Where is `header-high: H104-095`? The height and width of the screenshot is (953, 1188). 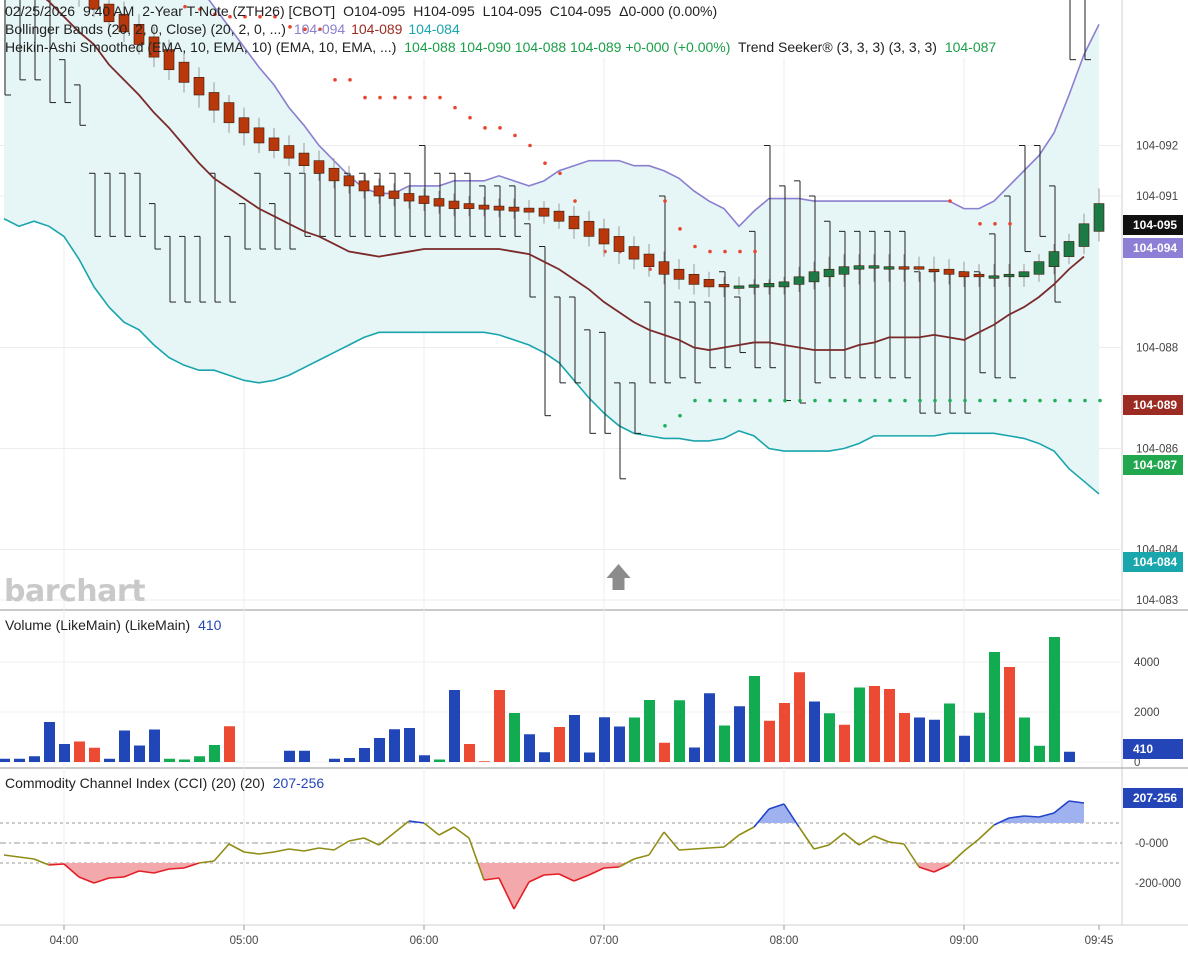 header-high: H104-095 is located at coordinates (444, 11).